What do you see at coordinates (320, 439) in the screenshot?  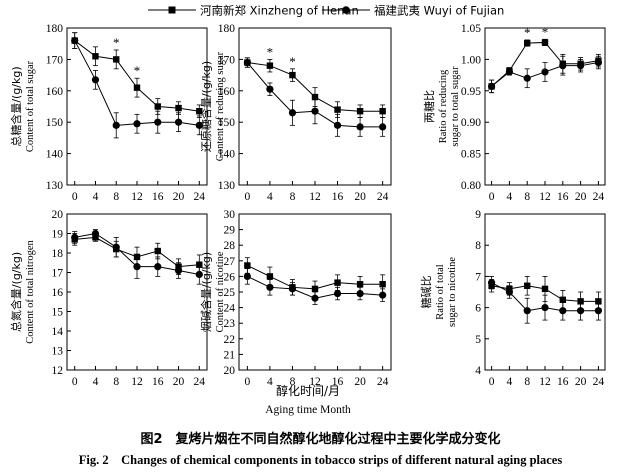 I see `figure-caption-cn: 图2 复烤片烟在不同自然醇化地醇化过程中主要化学成分变化` at bounding box center [320, 439].